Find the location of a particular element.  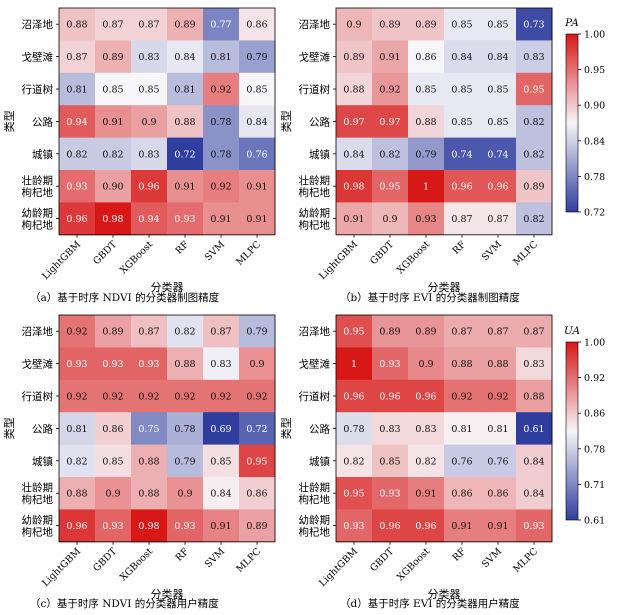

colorbar-gradient is located at coordinates (572, 123).